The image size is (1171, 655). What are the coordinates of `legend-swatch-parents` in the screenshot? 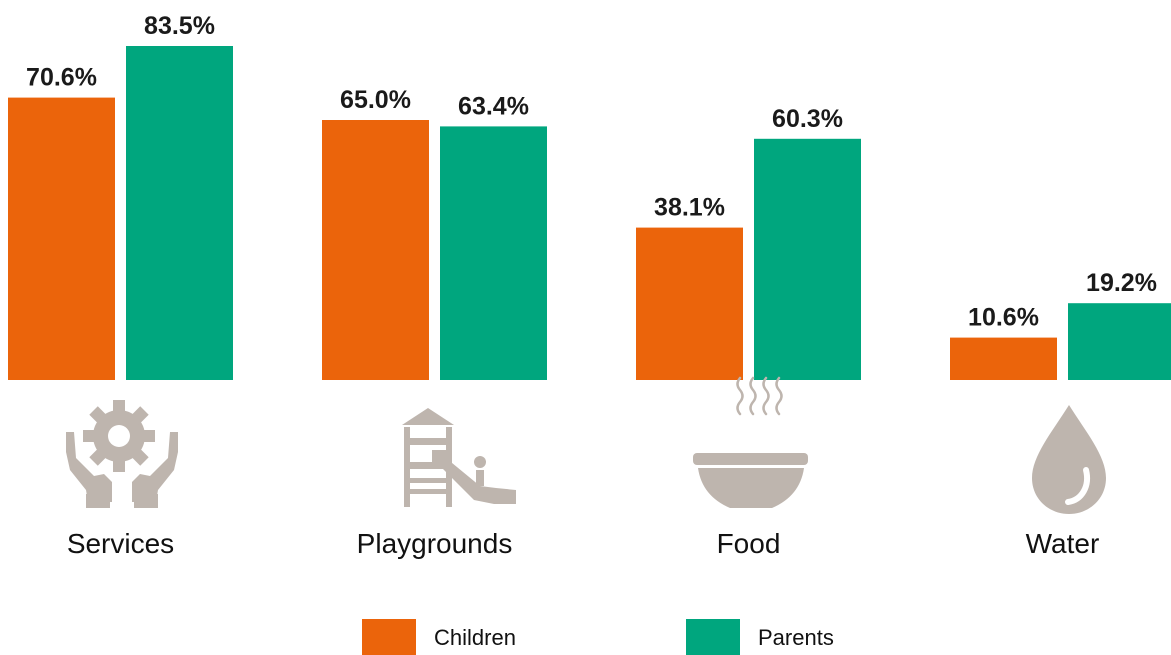 It's located at (713, 637).